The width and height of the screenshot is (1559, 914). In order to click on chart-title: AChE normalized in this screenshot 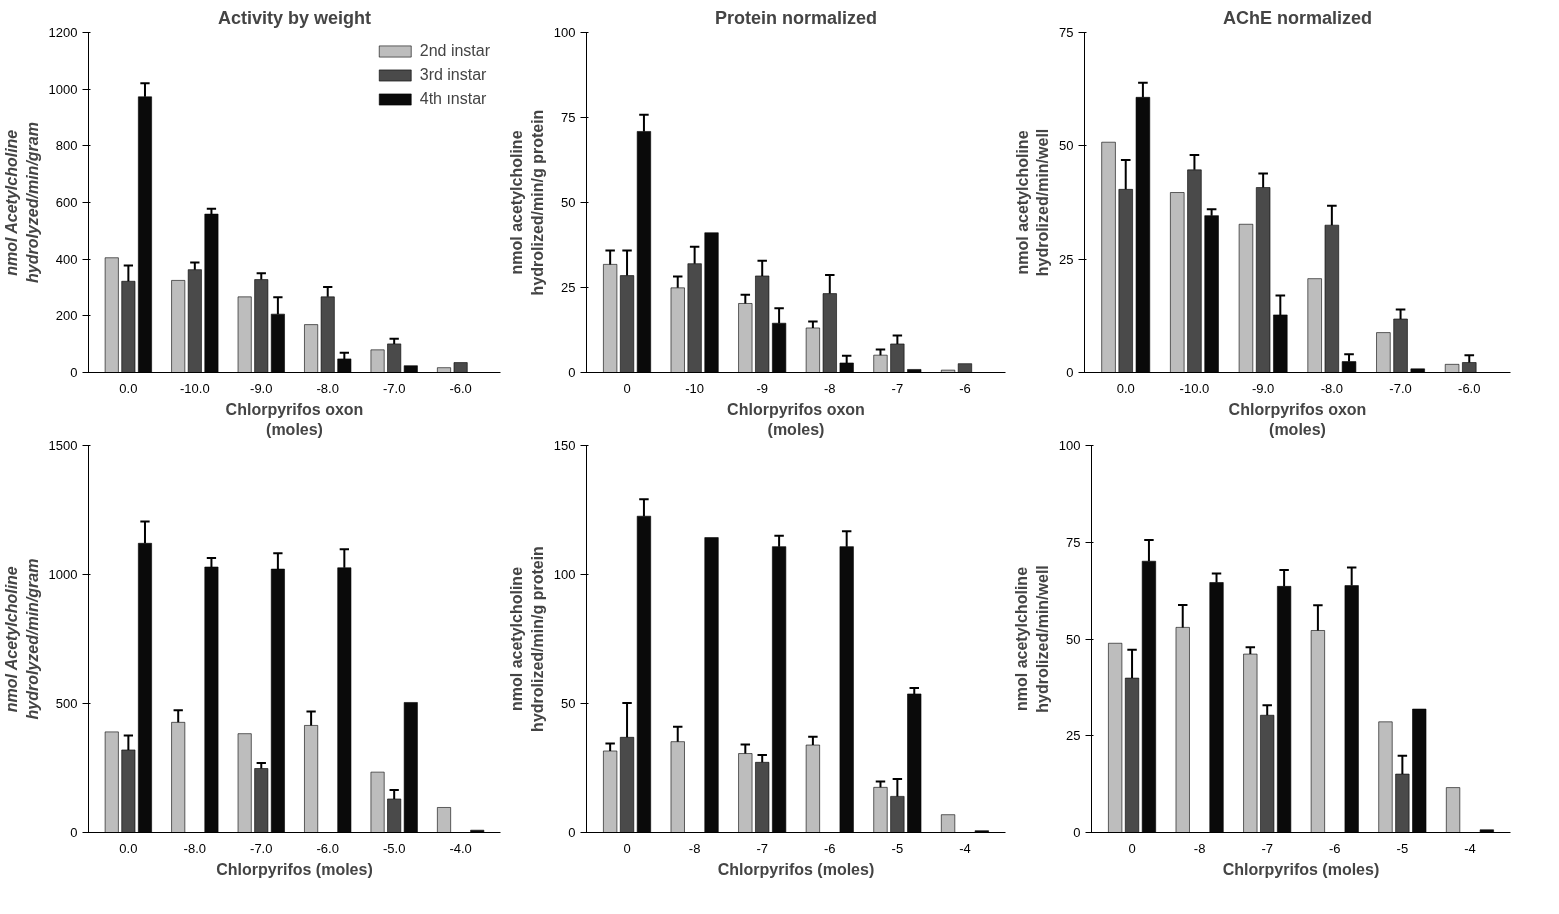, I will do `click(1297, 17)`.